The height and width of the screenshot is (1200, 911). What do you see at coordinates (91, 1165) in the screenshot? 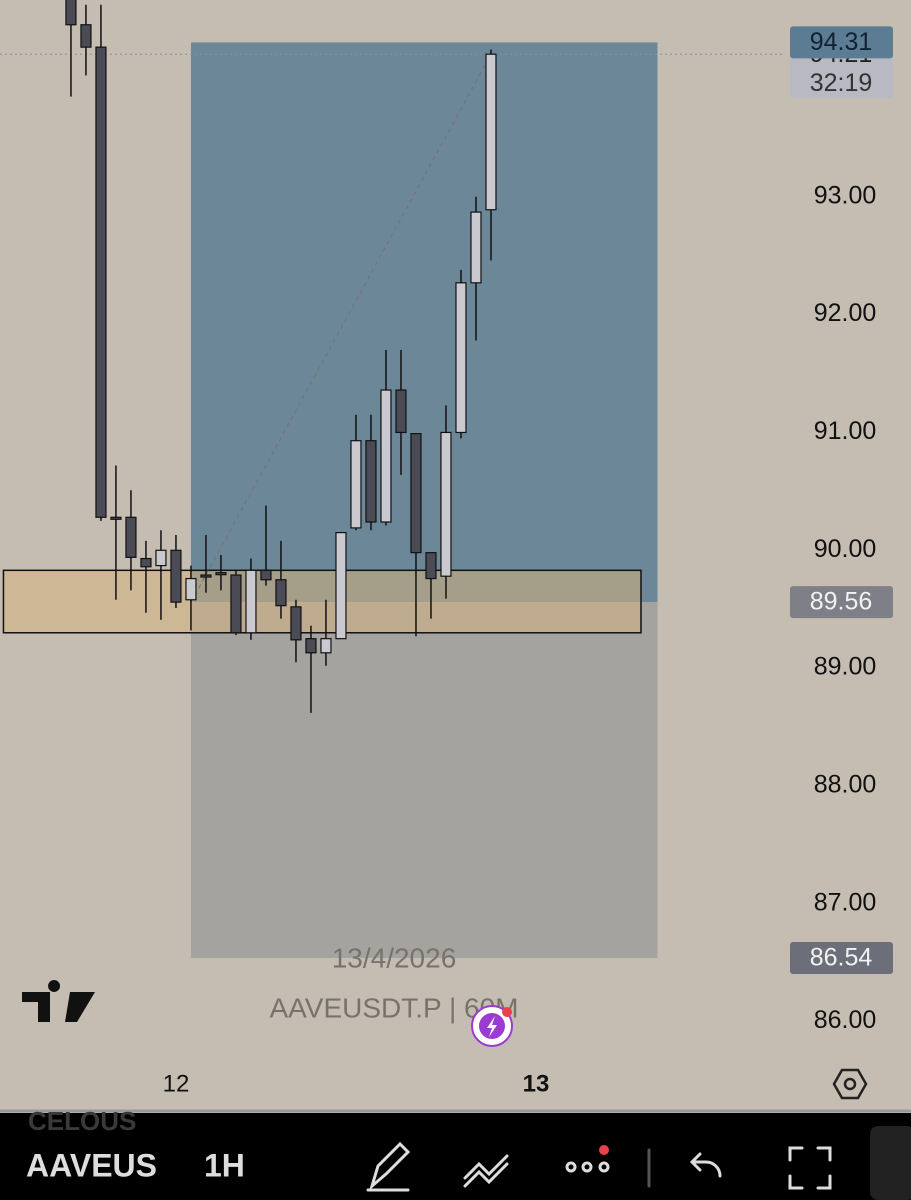
I see `symbol: AAVEUS` at bounding box center [91, 1165].